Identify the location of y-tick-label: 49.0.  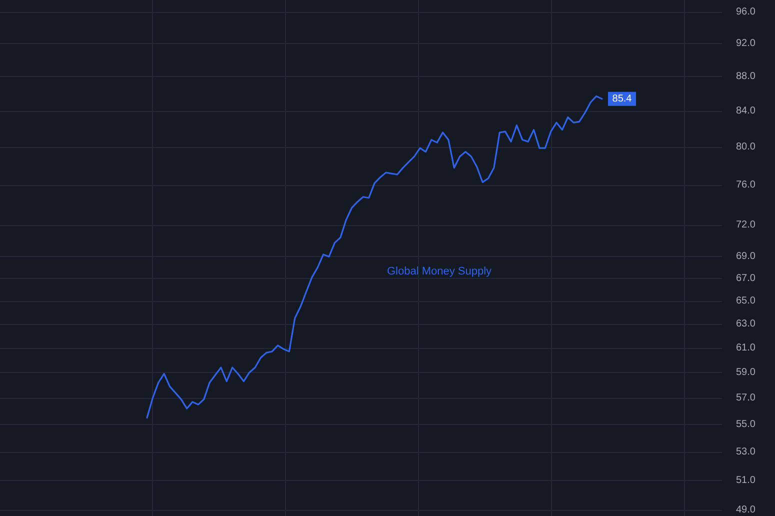
(746, 510).